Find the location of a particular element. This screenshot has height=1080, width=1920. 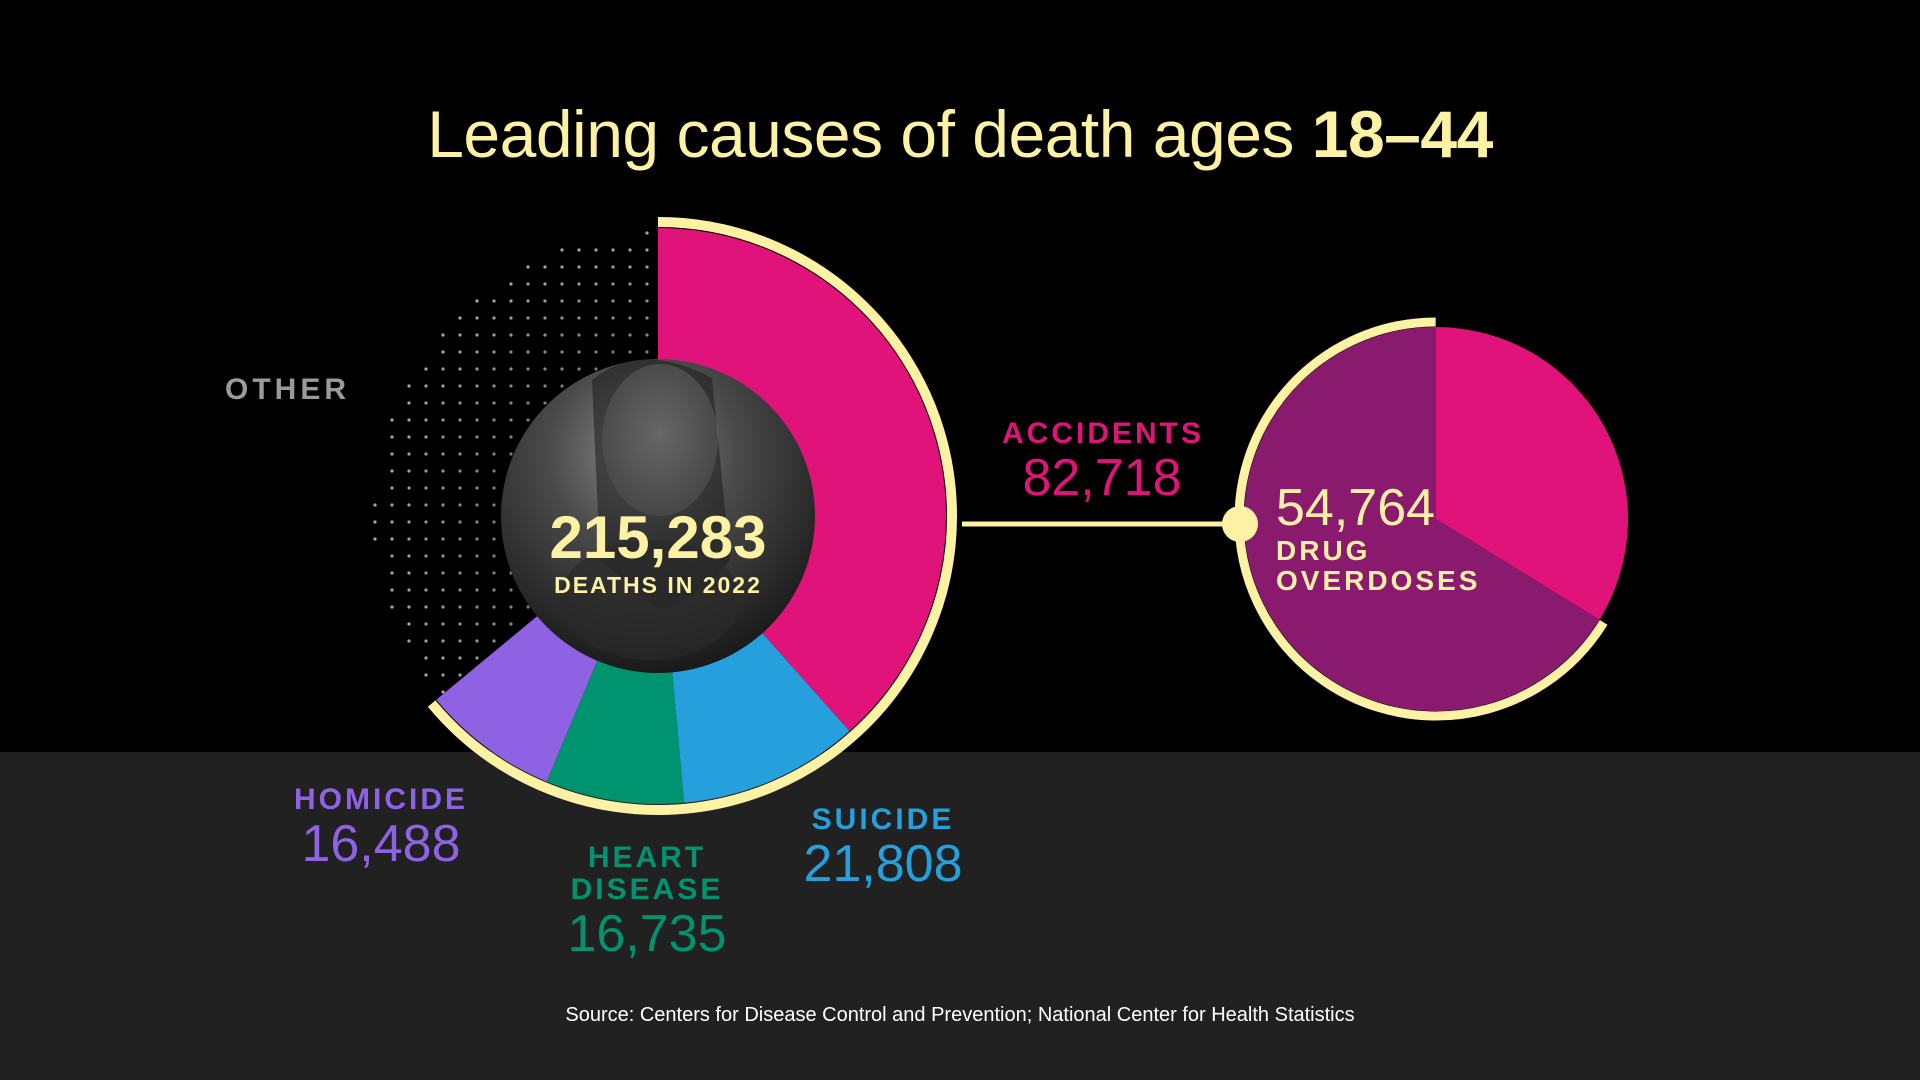

center-total: 215,283 DEATHS IN 2022 is located at coordinates (658, 553).